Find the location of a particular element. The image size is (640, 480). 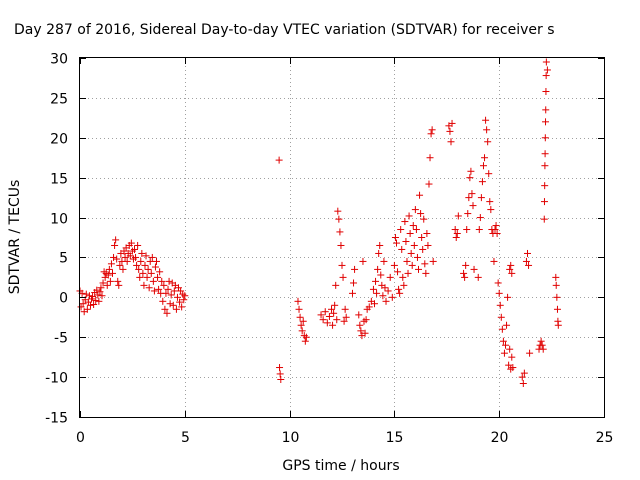

y-tick-label: 0 is located at coordinates (63, 299).